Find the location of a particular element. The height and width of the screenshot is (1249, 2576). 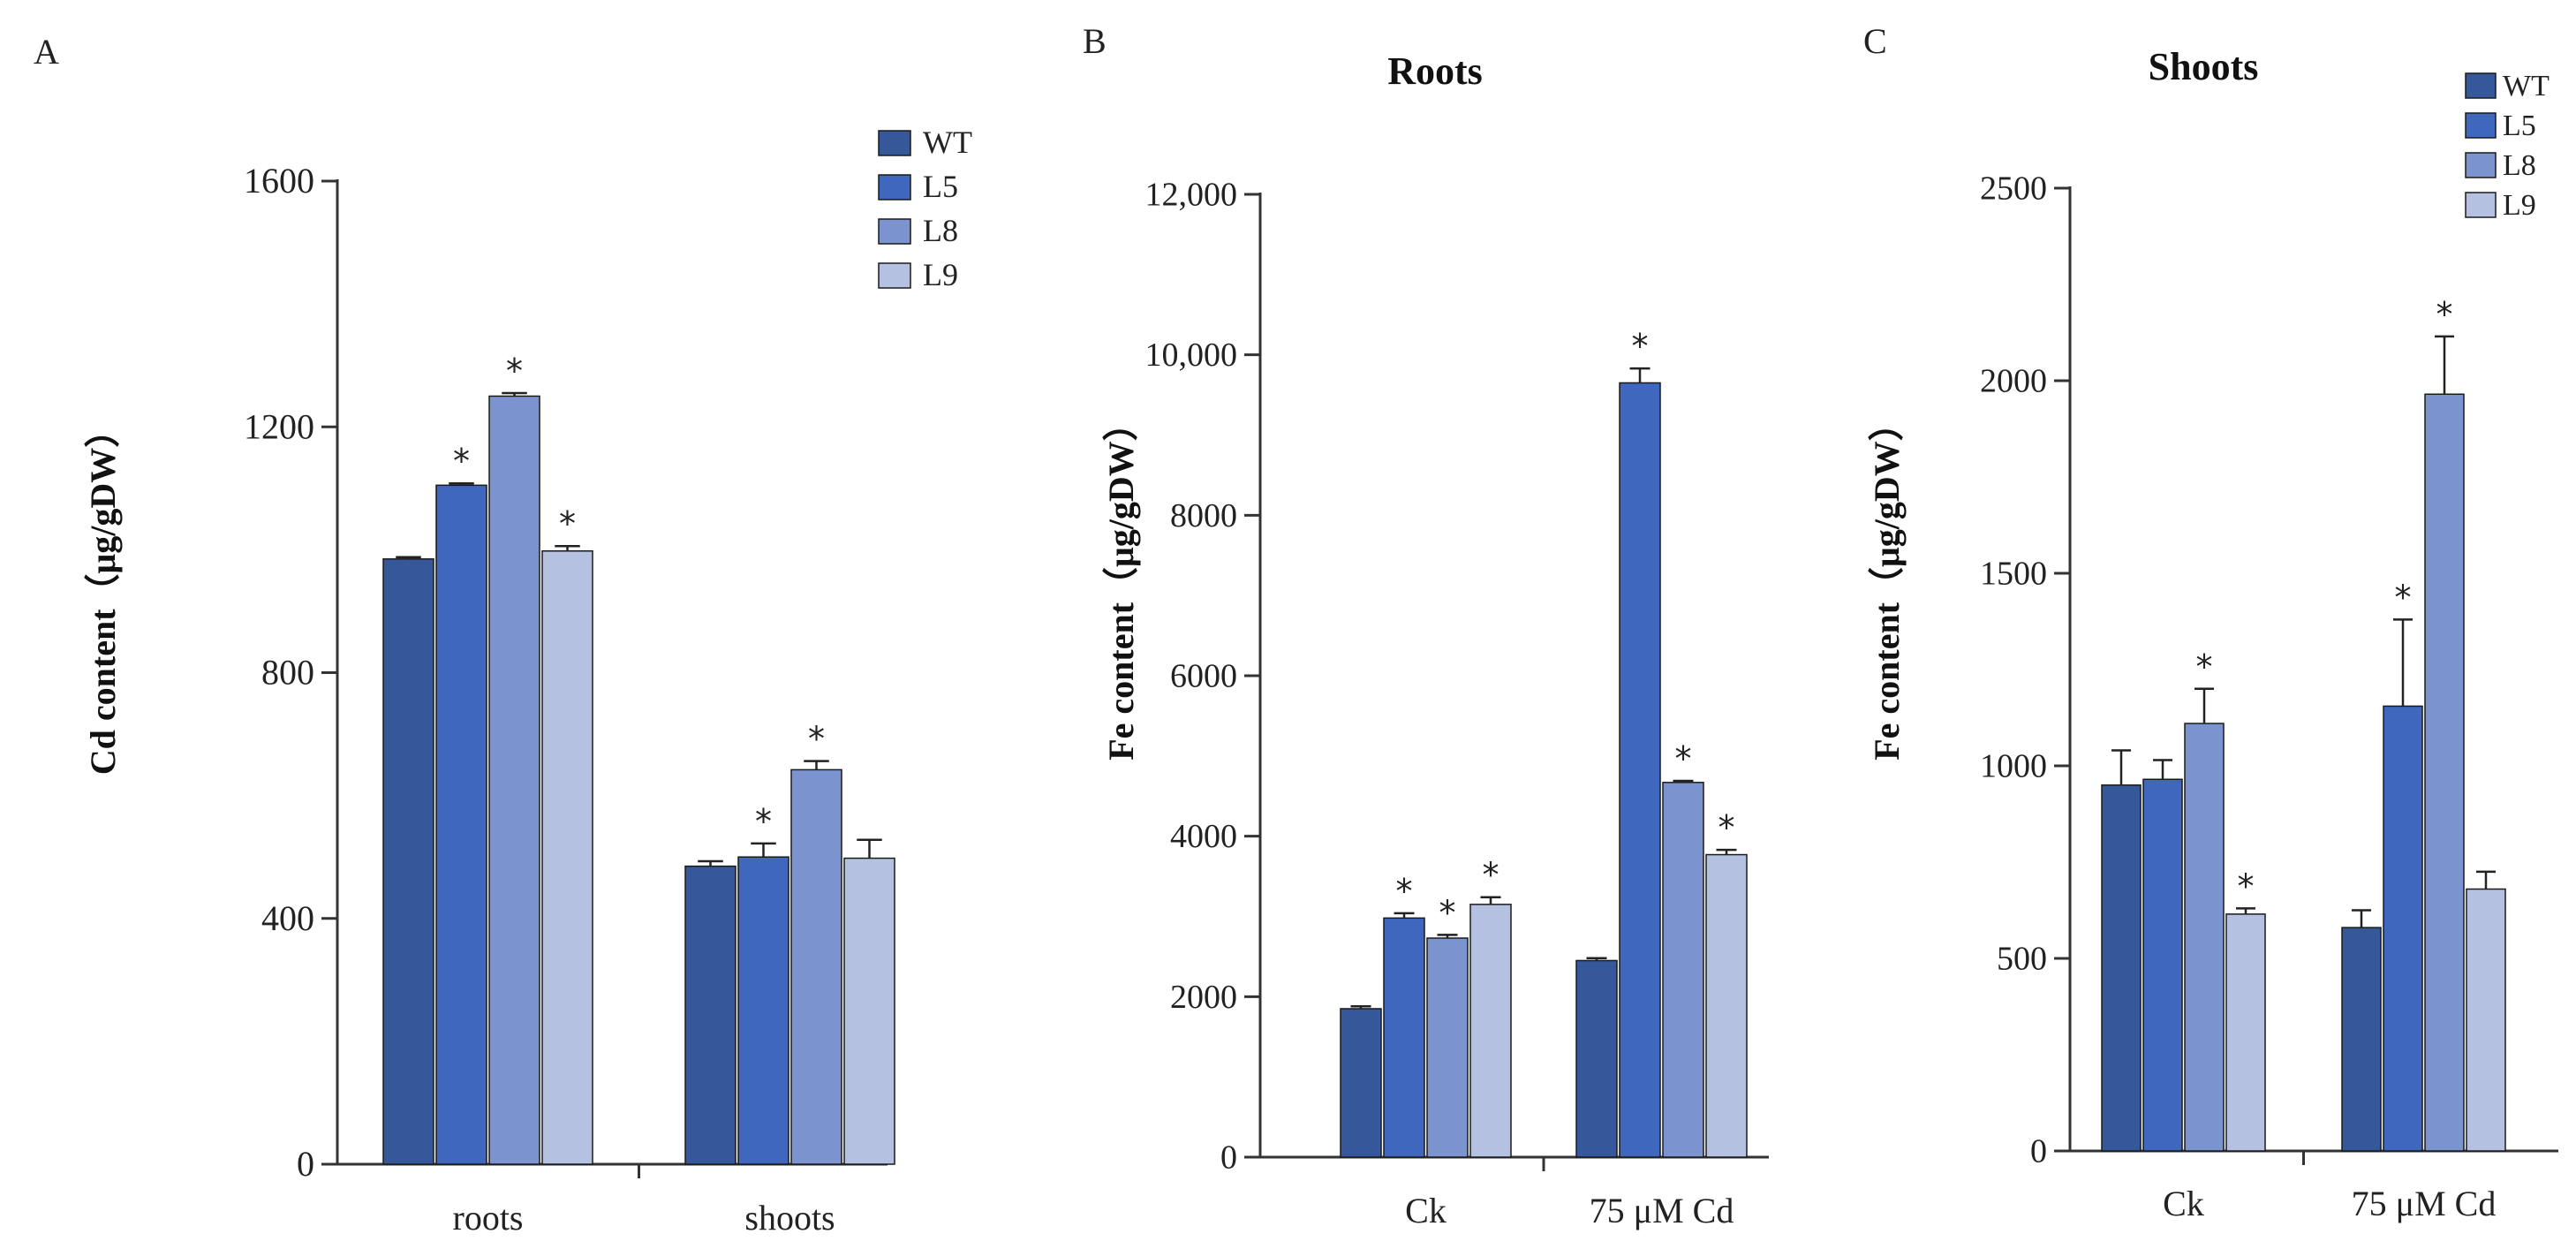

y-tick-label: 6000 is located at coordinates (1203, 676).